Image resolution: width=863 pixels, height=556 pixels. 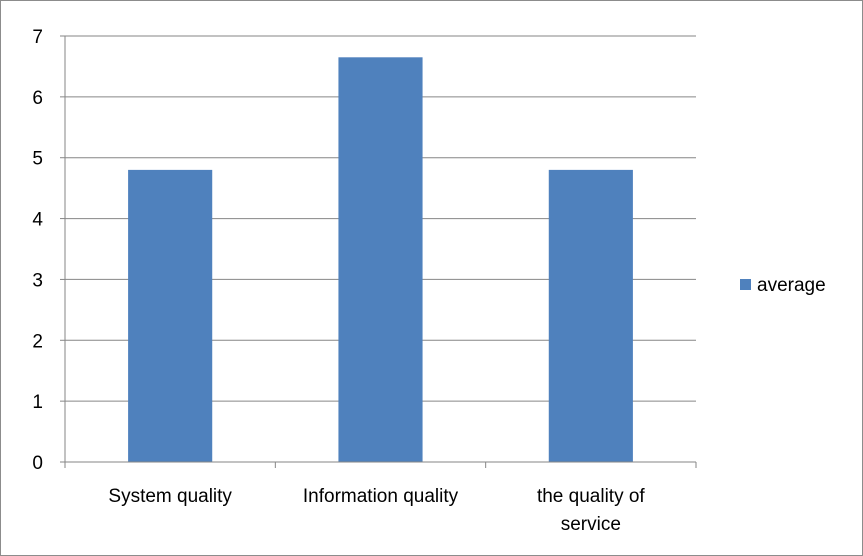 I want to click on bar-the-quality-of-service, so click(x=590, y=315).